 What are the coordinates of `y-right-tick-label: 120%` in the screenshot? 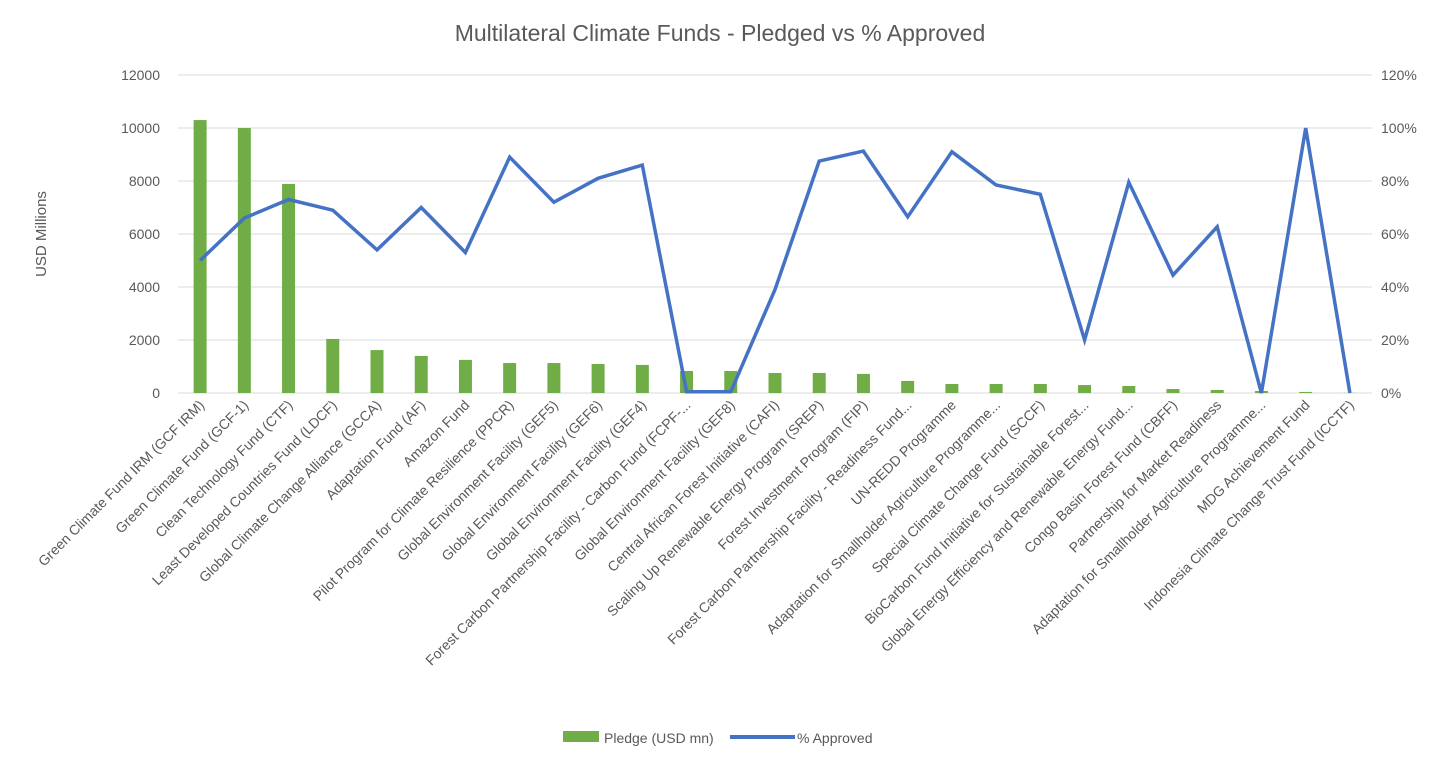 It's located at (1399, 75).